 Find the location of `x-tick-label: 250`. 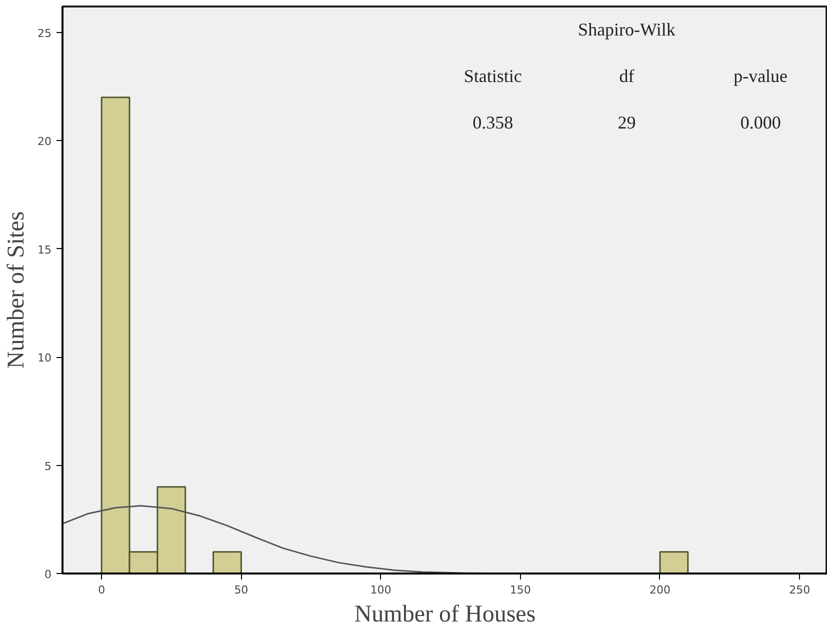

x-tick-label: 250 is located at coordinates (799, 590).